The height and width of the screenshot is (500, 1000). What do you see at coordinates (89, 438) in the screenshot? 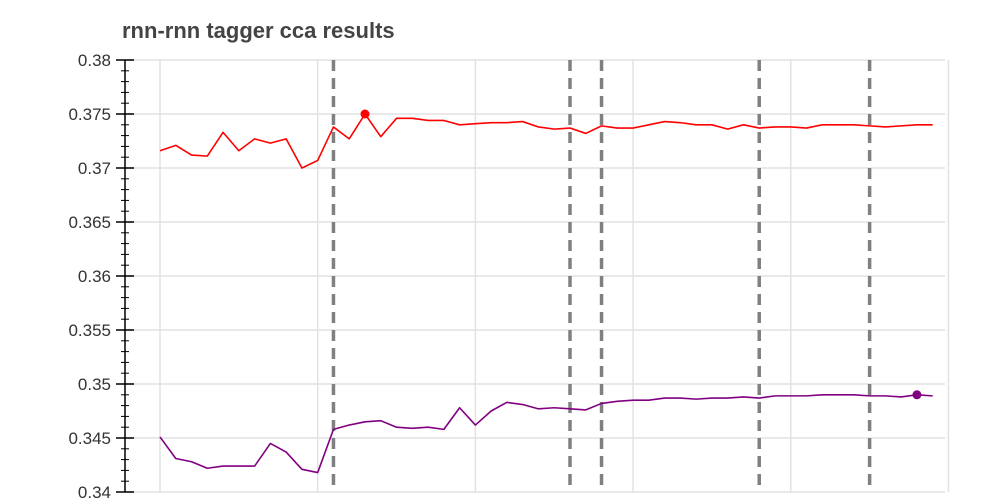
I see `y-tick-label: 0.345` at bounding box center [89, 438].